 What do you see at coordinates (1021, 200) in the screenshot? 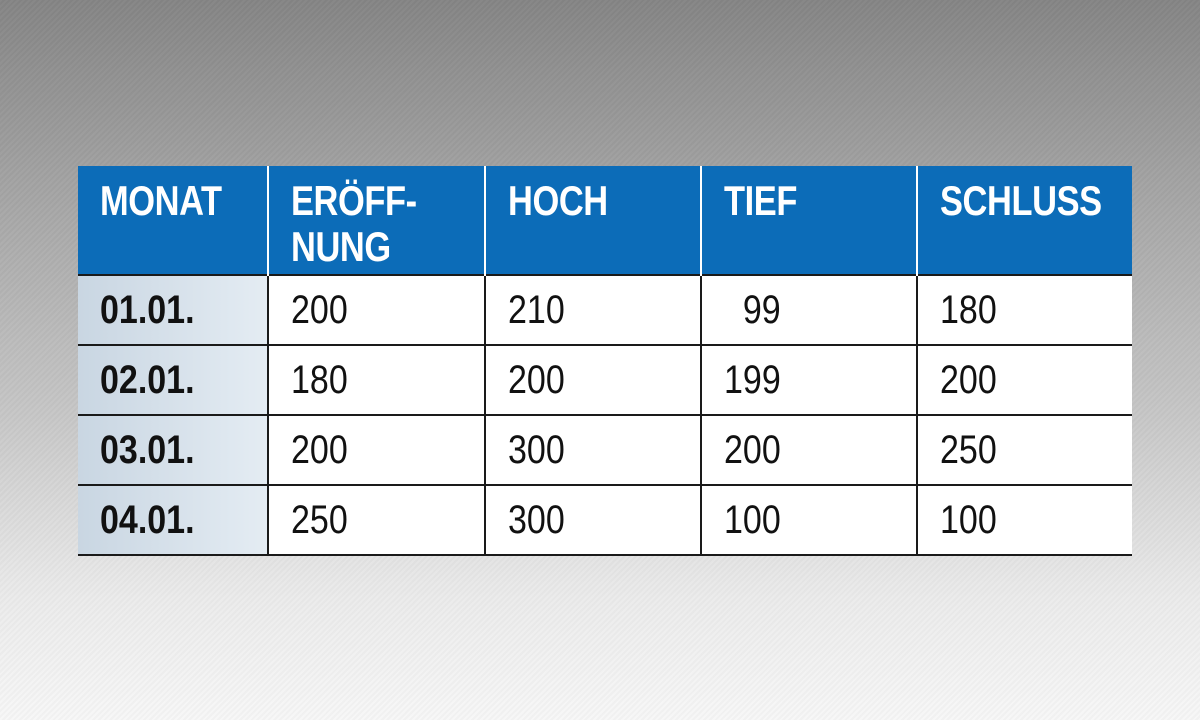
I see `header-label: SCHLUSS` at bounding box center [1021, 200].